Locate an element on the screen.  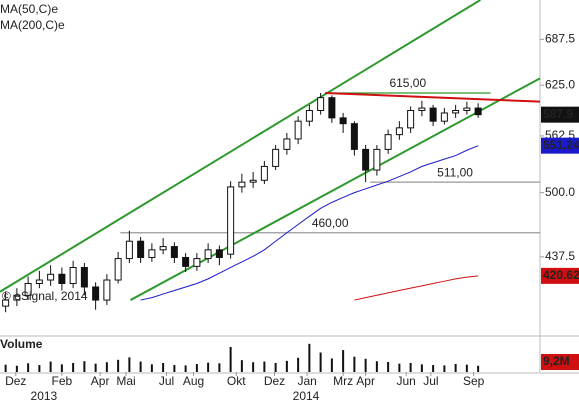
price-box-label: 587.9 is located at coordinates (558, 114).